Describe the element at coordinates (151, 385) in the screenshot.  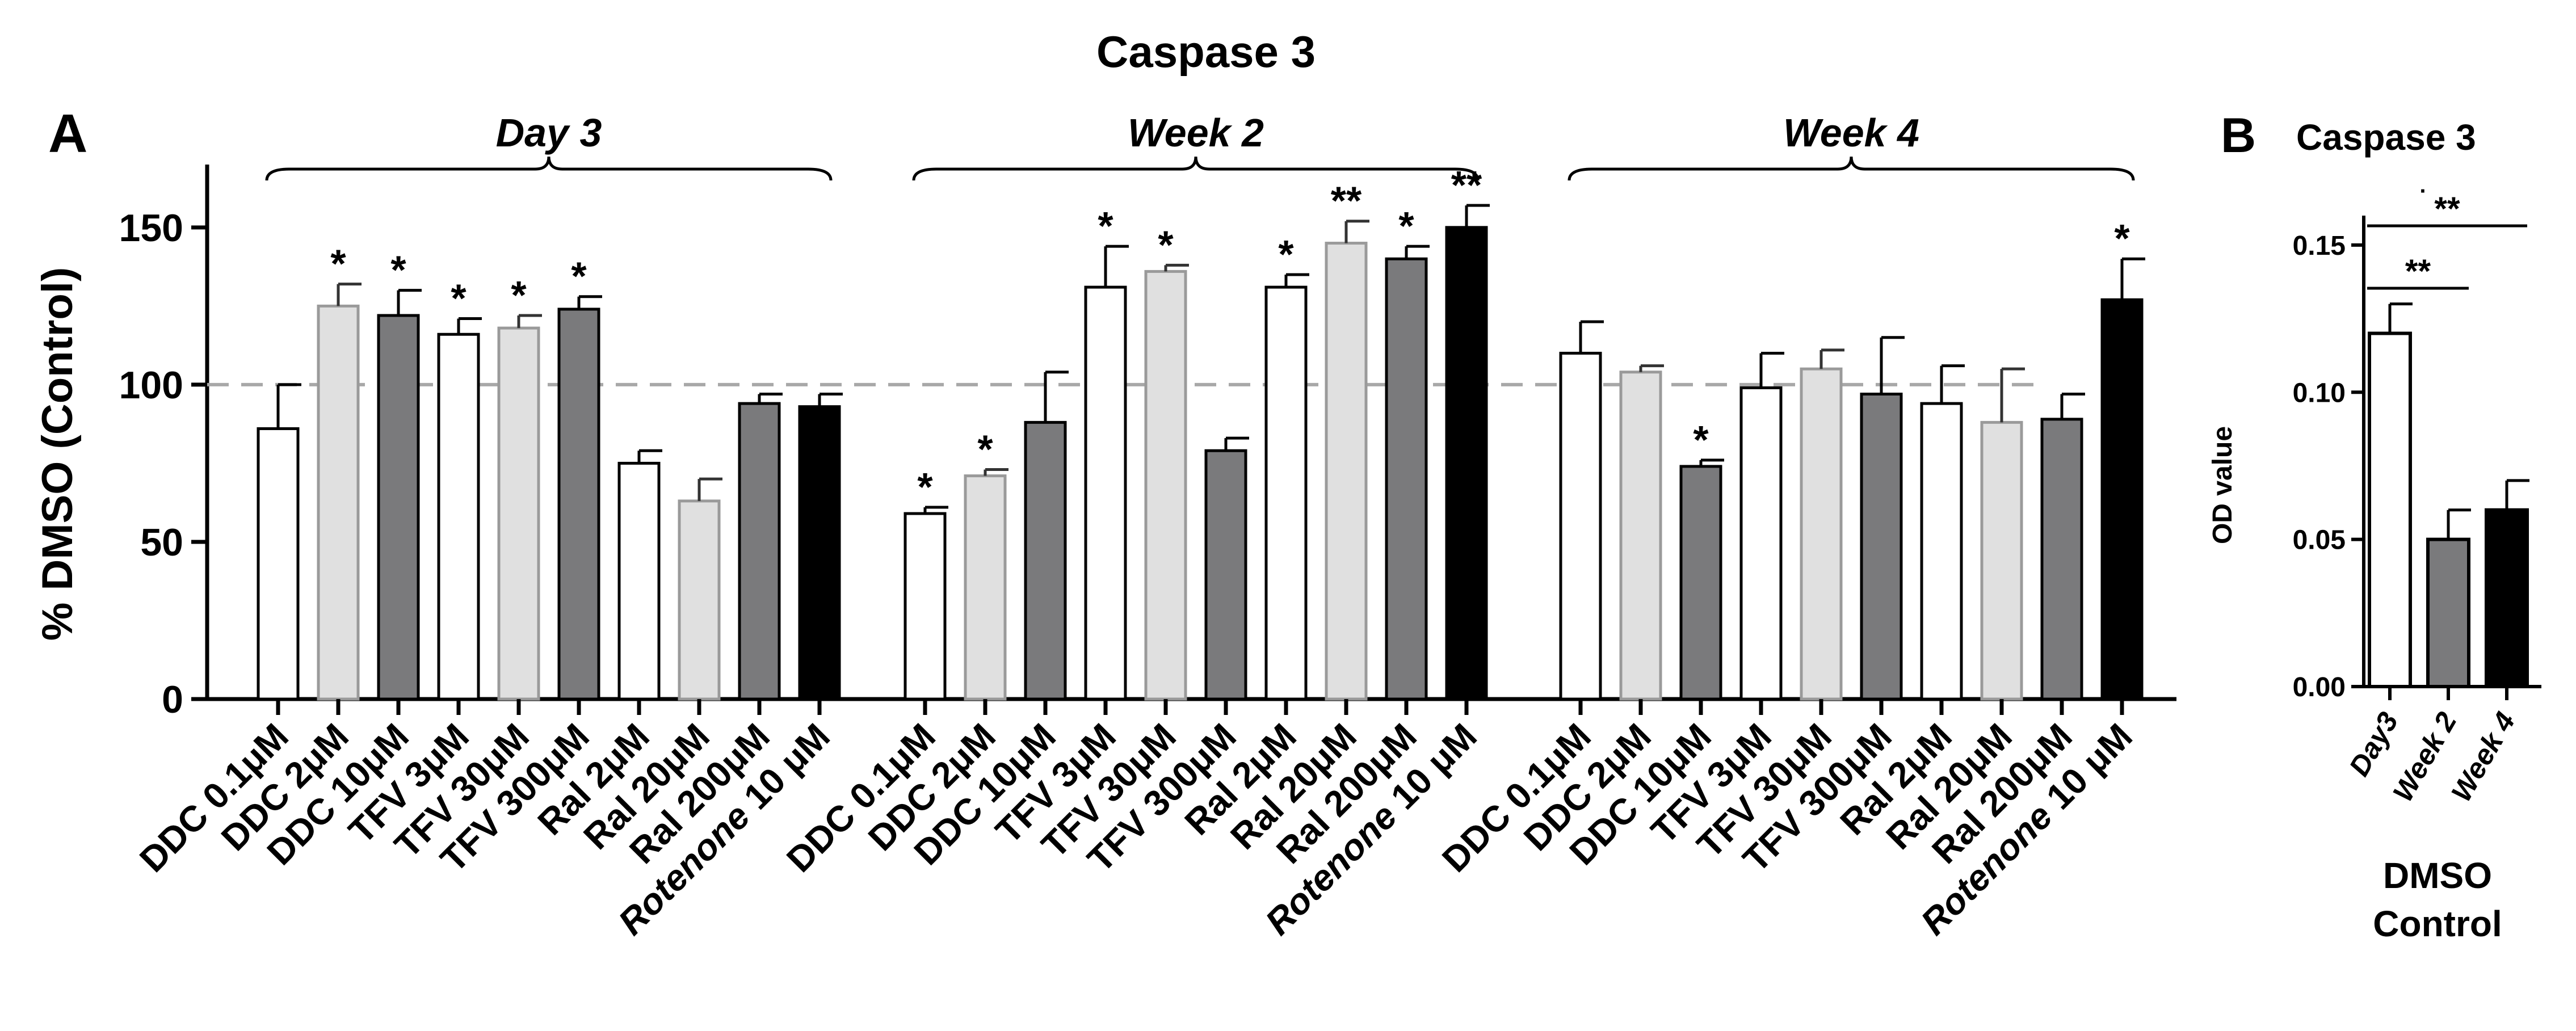
I see `chart-a-y-tick-label: 100` at that location.